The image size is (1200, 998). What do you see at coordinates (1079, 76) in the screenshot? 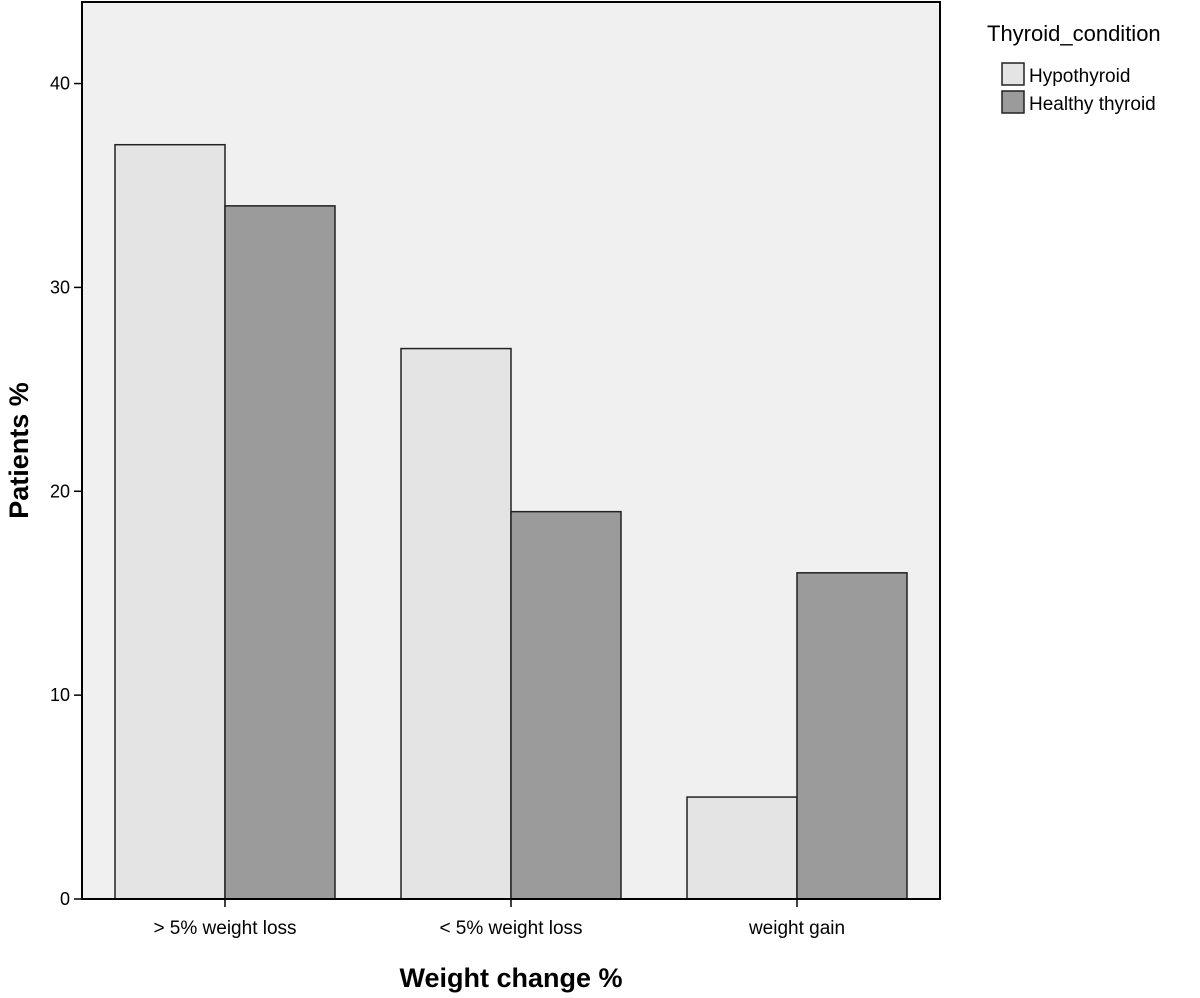
I see `legend-label-hypothyroid: Hypothyroid` at bounding box center [1079, 76].